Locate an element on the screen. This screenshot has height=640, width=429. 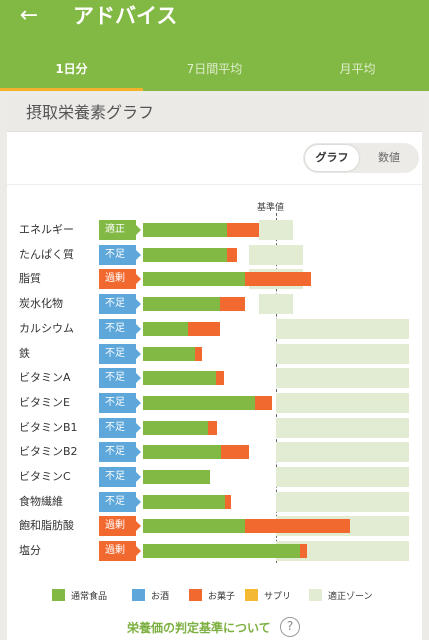
tab-7day-average: 7日間平均 is located at coordinates (214, 69).